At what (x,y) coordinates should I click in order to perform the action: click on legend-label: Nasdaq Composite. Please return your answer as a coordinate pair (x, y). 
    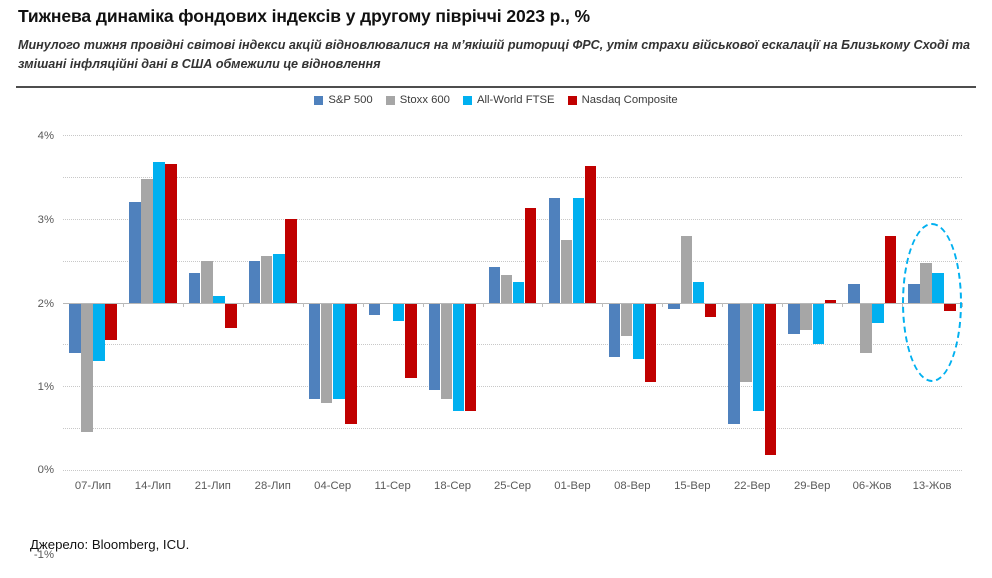
    Looking at the image, I should click on (629, 100).